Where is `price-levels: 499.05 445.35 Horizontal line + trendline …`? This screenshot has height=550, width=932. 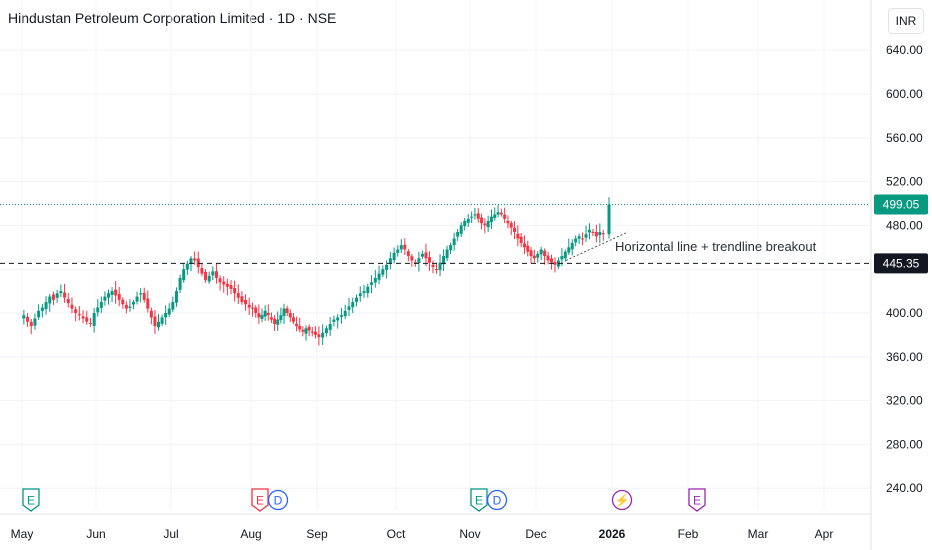
price-levels: 499.05 445.35 Horizontal line + trendline … is located at coordinates (464, 234).